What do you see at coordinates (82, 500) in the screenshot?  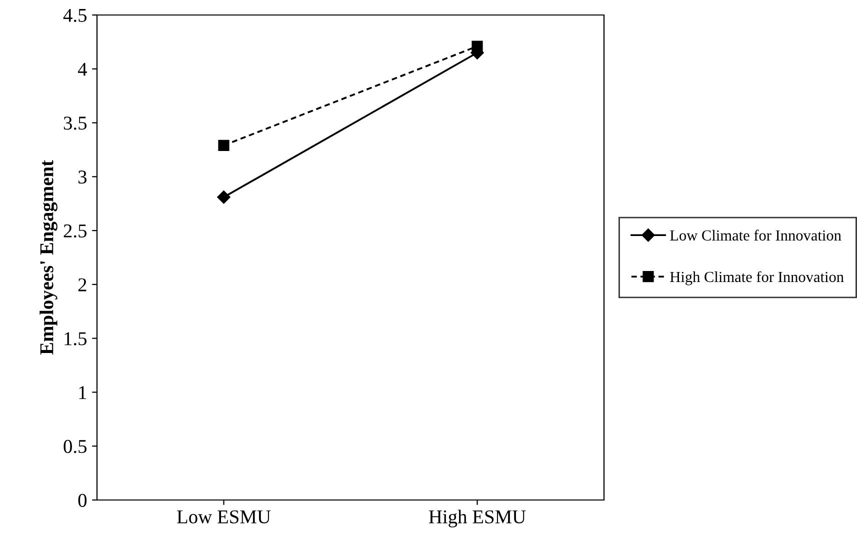 I see `y-tick-label: 0` at bounding box center [82, 500].